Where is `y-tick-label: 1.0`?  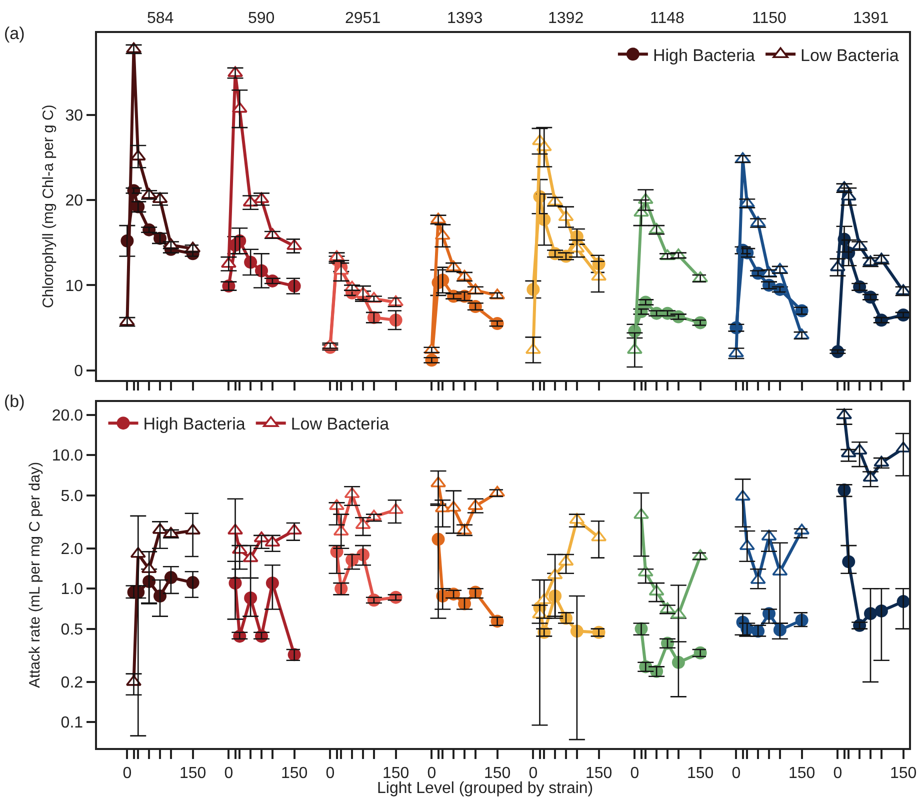
y-tick-label: 1.0 is located at coordinates (72, 589).